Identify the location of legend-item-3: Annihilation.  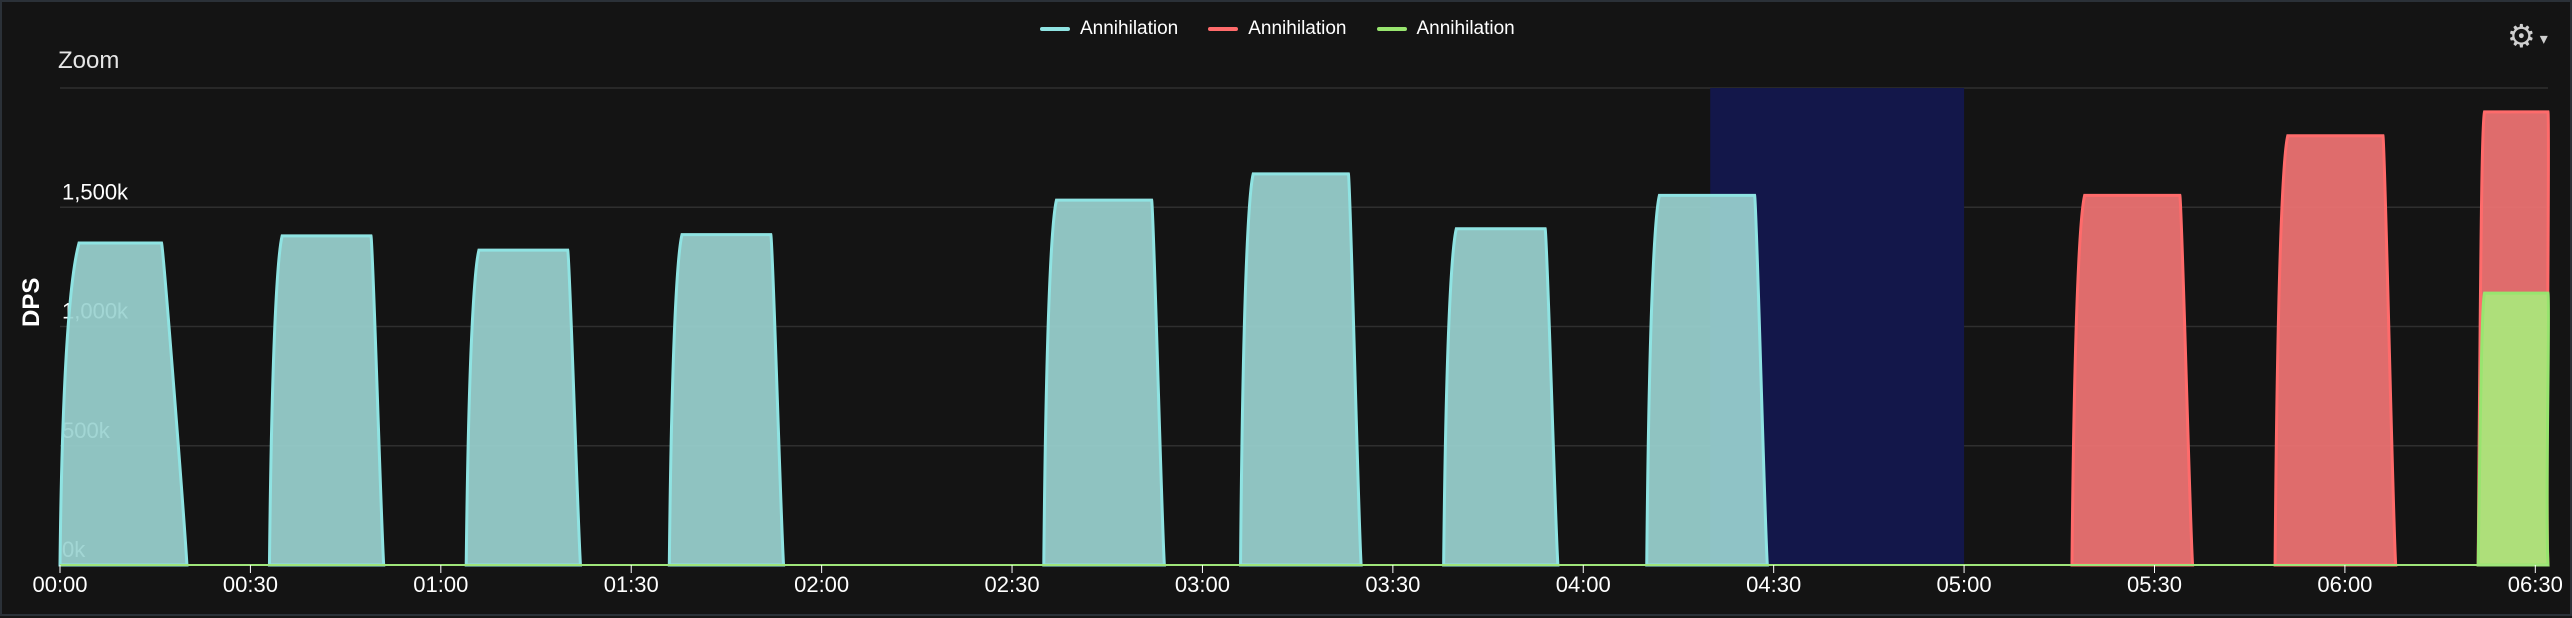
(1445, 29).